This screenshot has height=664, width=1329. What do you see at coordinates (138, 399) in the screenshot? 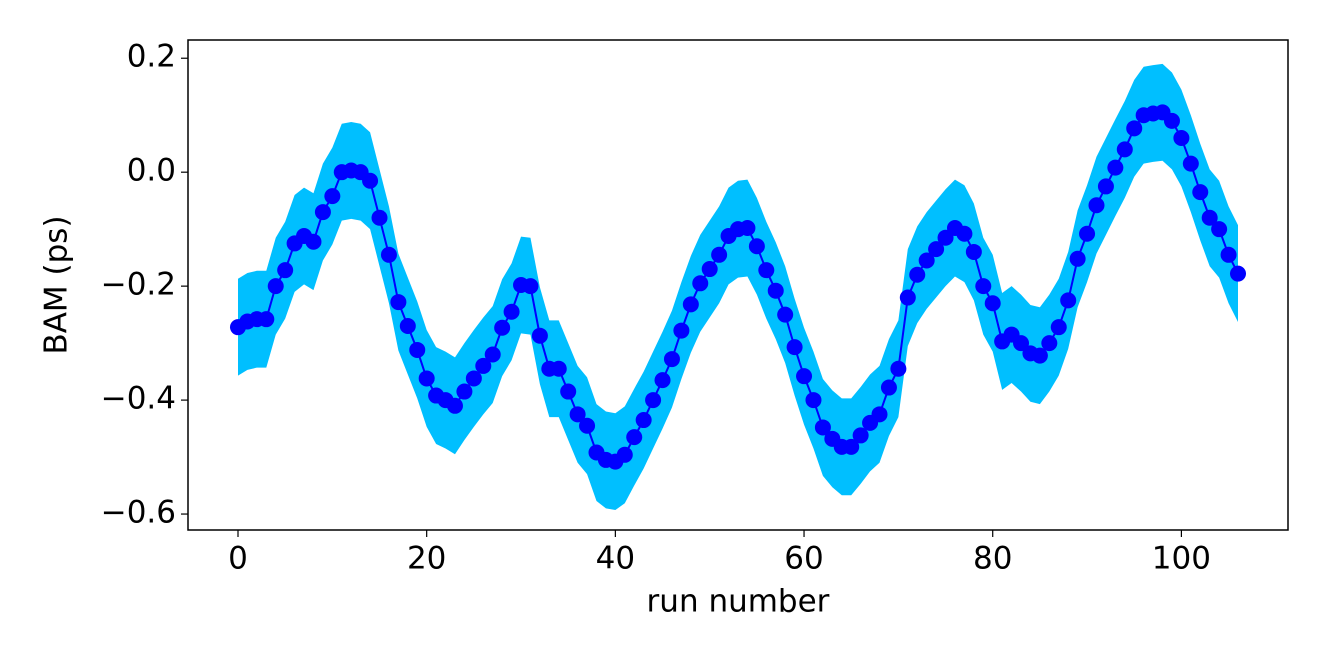
I see `y-tick-label: −0.4` at bounding box center [138, 399].